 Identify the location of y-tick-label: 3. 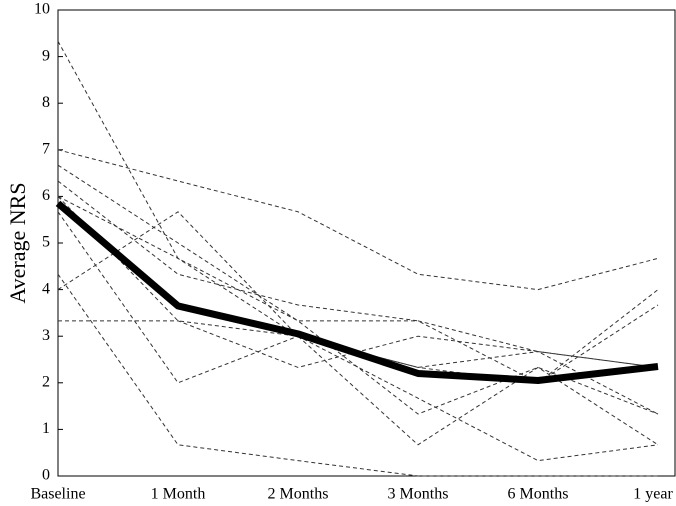
(46, 335).